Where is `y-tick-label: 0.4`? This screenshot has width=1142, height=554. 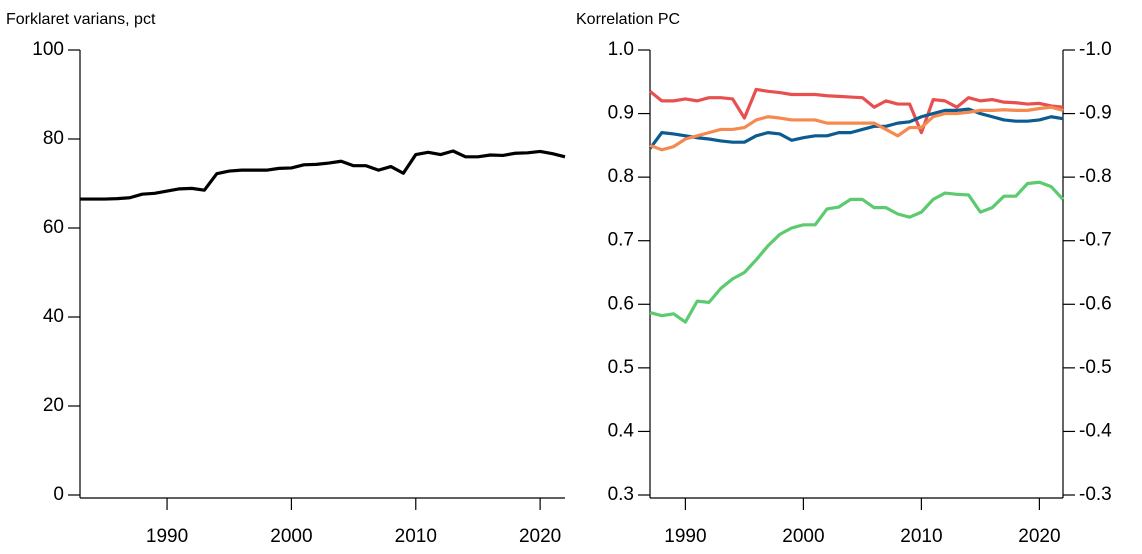
y-tick-label: 0.4 is located at coordinates (621, 430).